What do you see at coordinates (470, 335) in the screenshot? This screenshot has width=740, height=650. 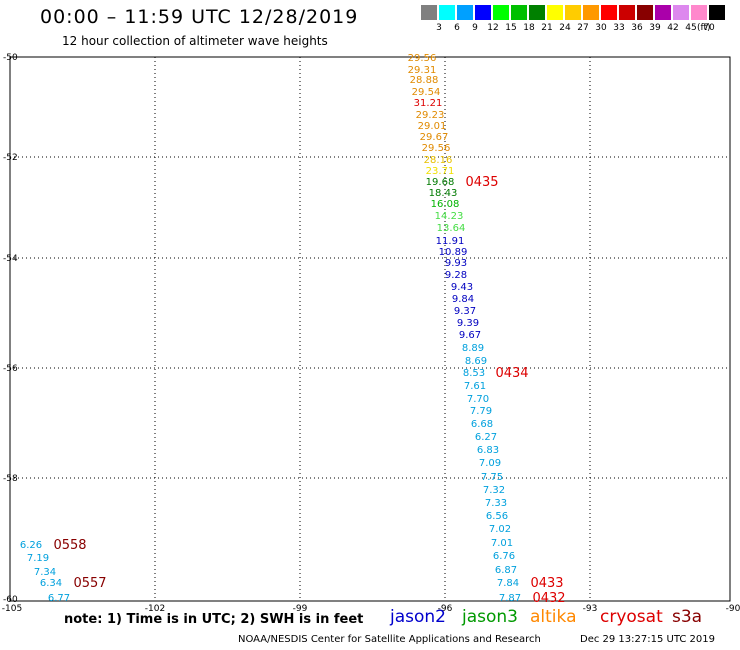 I see `wave-height-label: 9.67` at bounding box center [470, 335].